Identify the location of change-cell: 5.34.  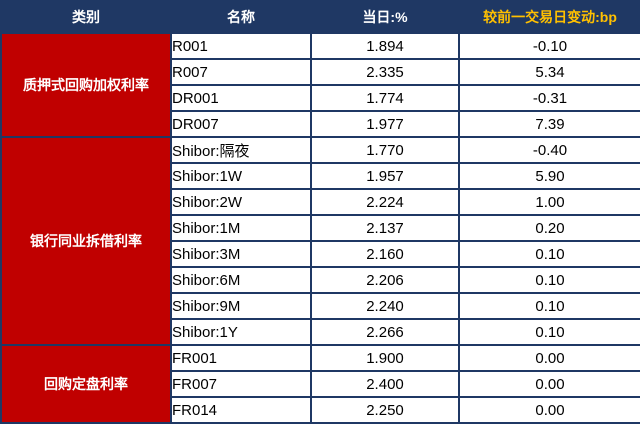
(549, 72).